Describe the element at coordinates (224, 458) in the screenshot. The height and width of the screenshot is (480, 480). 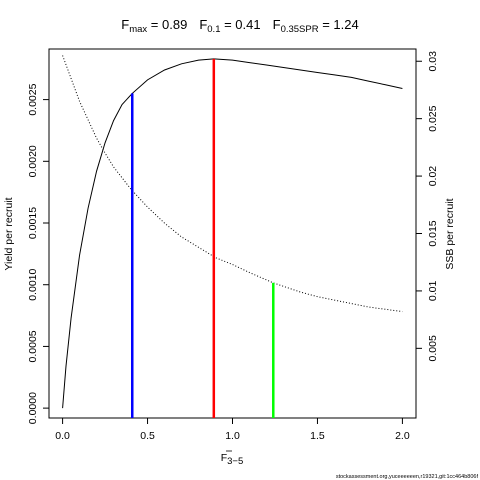
I see `x-axis-title-main: F` at that location.